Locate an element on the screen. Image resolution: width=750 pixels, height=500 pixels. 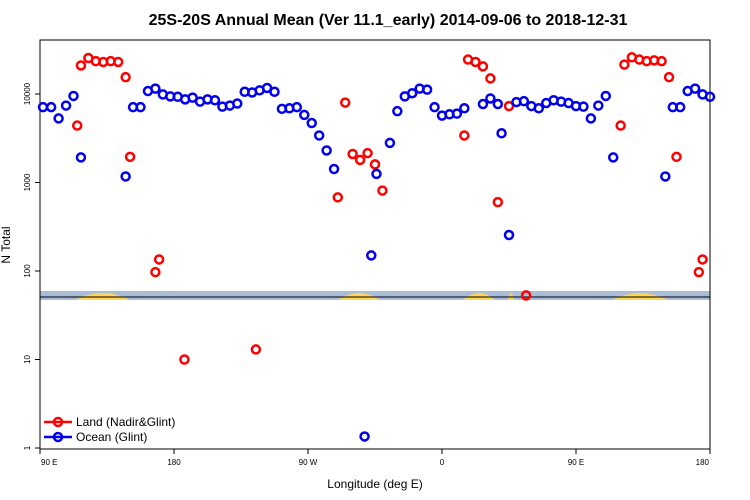
legend-ocean-label: Ocean (Glint) is located at coordinates (111, 437).